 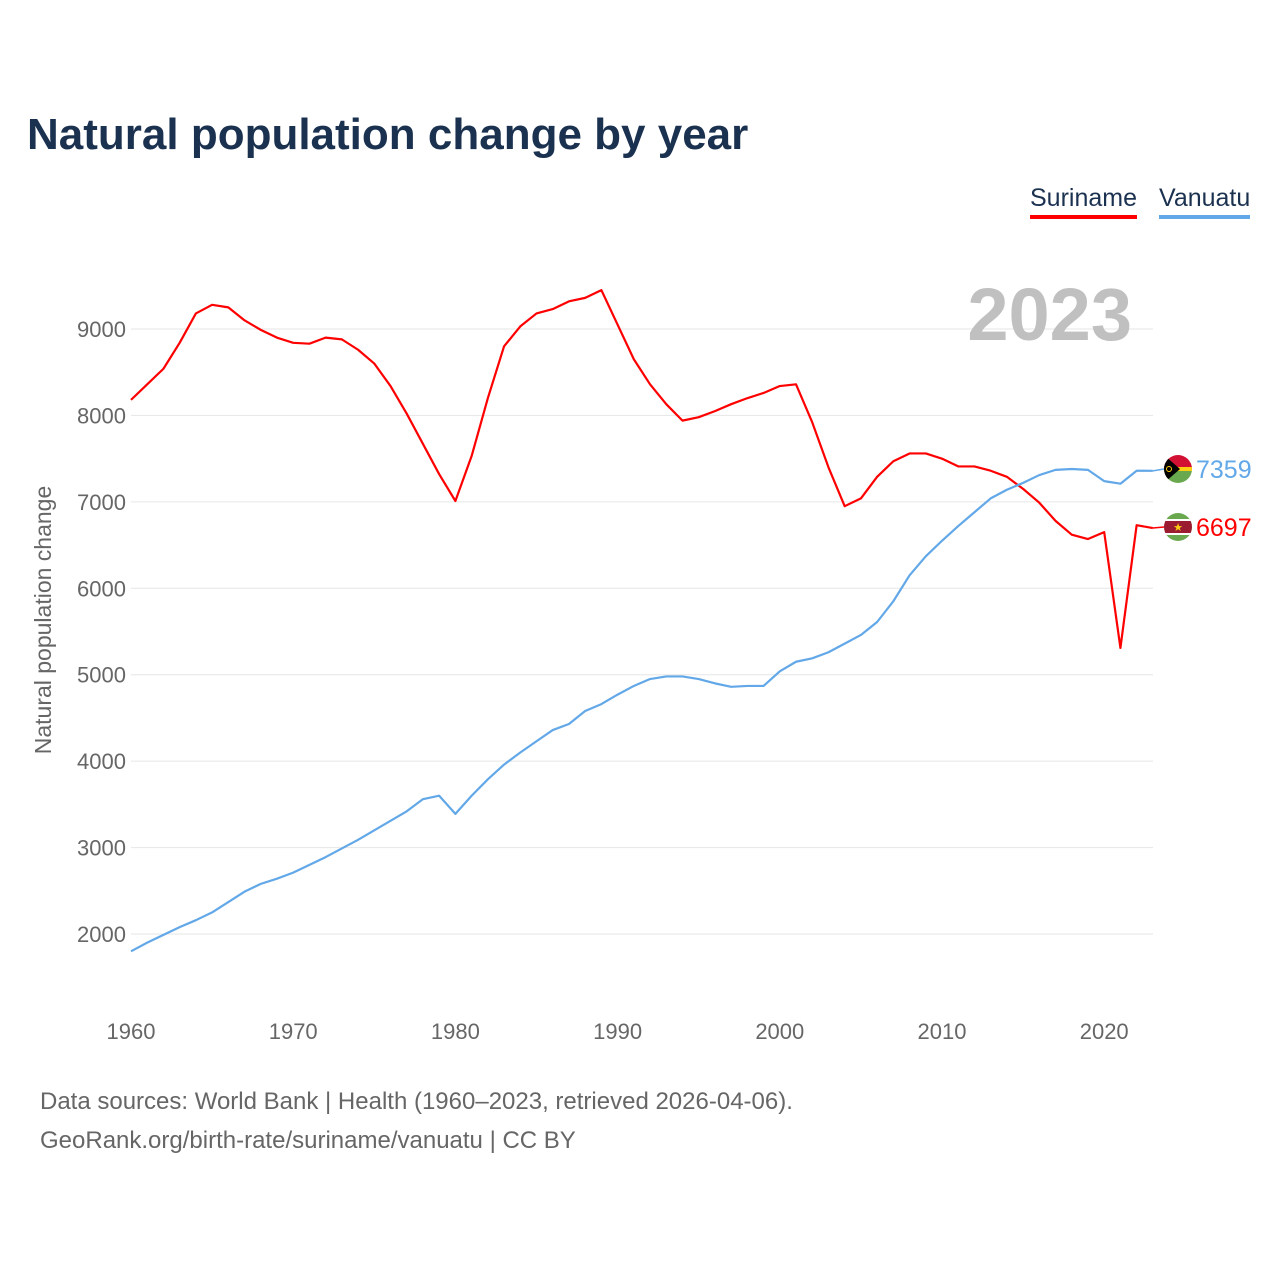 I want to click on y-tick-label: 9000, so click(x=101, y=329).